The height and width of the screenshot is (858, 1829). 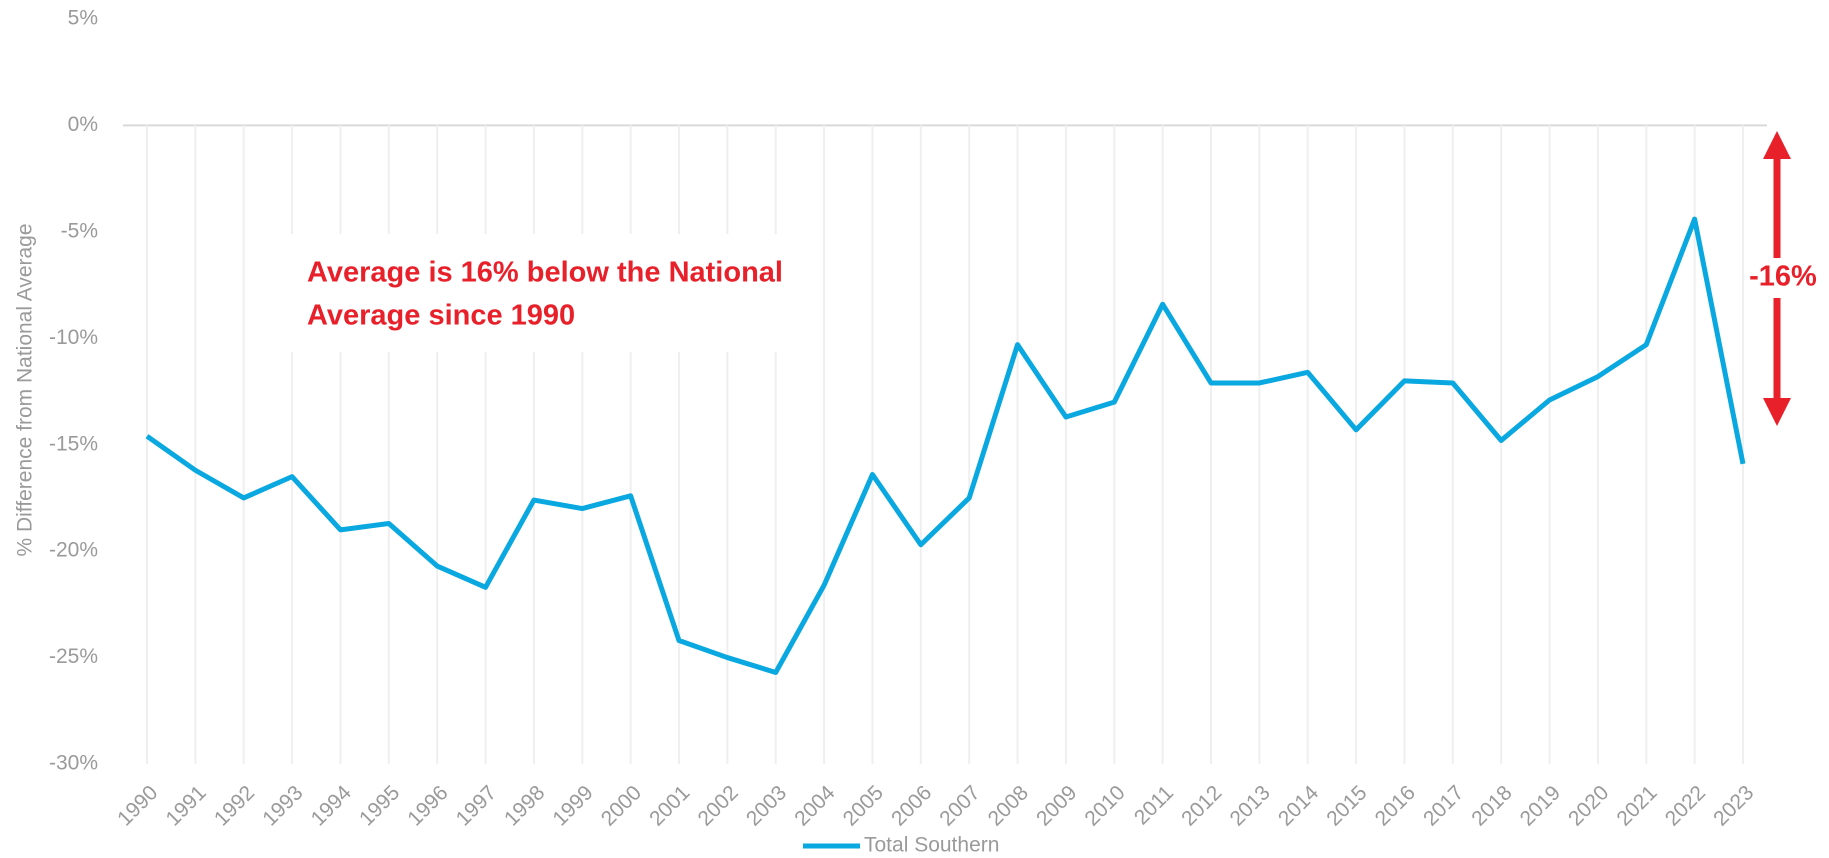 What do you see at coordinates (186, 805) in the screenshot?
I see `x-tick-label: 1991` at bounding box center [186, 805].